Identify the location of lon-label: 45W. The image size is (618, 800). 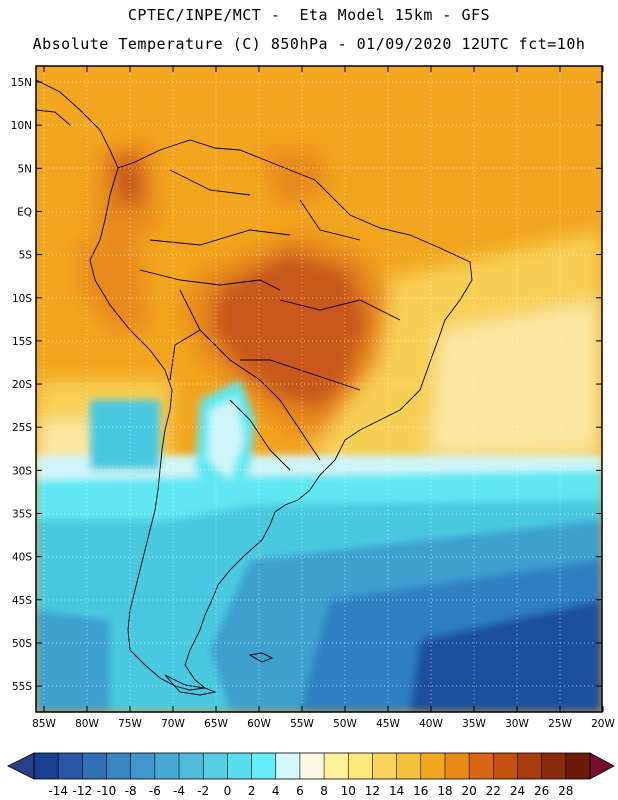
(388, 724).